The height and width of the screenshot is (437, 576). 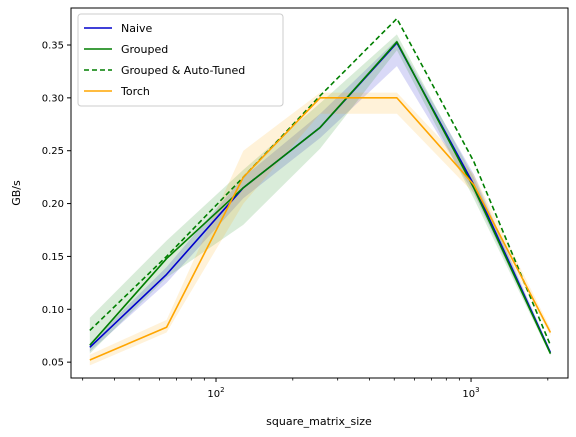 I want to click on y-axis-ticks: 0.05 0.10 0.15 0.20 0.25 0.30 0.35, so click(x=56, y=205).